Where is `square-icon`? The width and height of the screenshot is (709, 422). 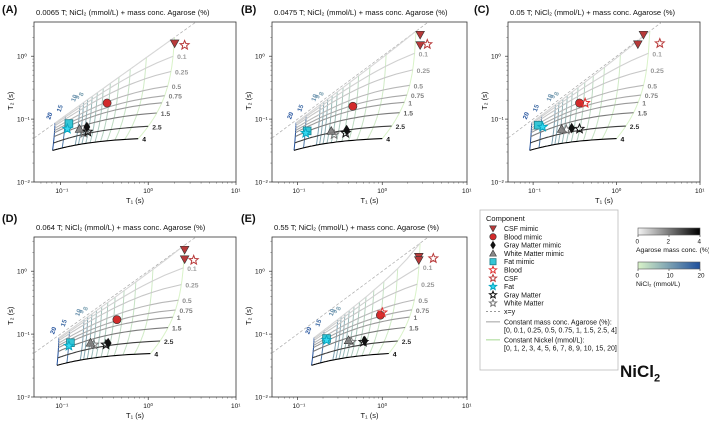
square-icon is located at coordinates (493, 262).